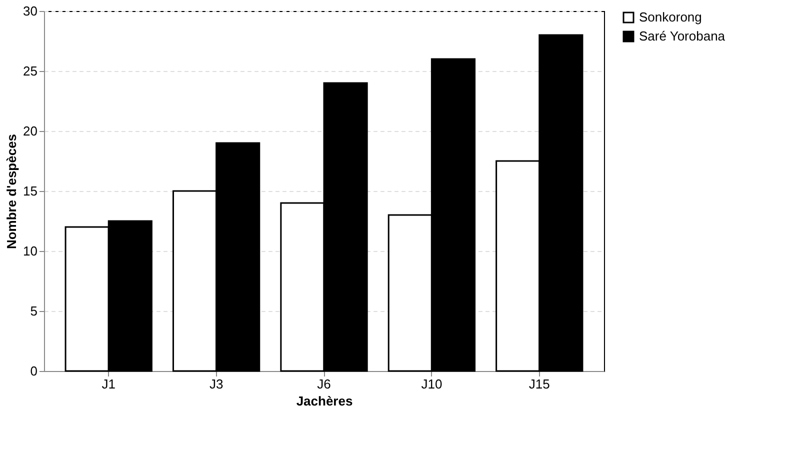 The width and height of the screenshot is (796, 451). Describe the element at coordinates (216, 384) in the screenshot. I see `x-tick-label: J3` at that location.